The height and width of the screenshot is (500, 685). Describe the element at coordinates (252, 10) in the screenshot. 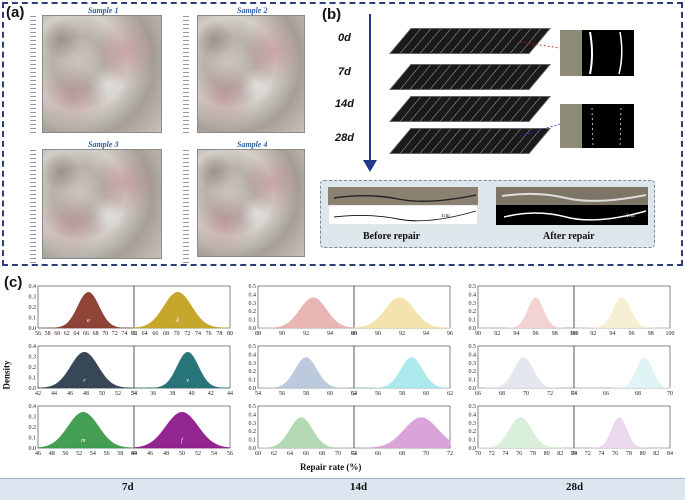

I see `sample-2-title: Sample 2` at that location.